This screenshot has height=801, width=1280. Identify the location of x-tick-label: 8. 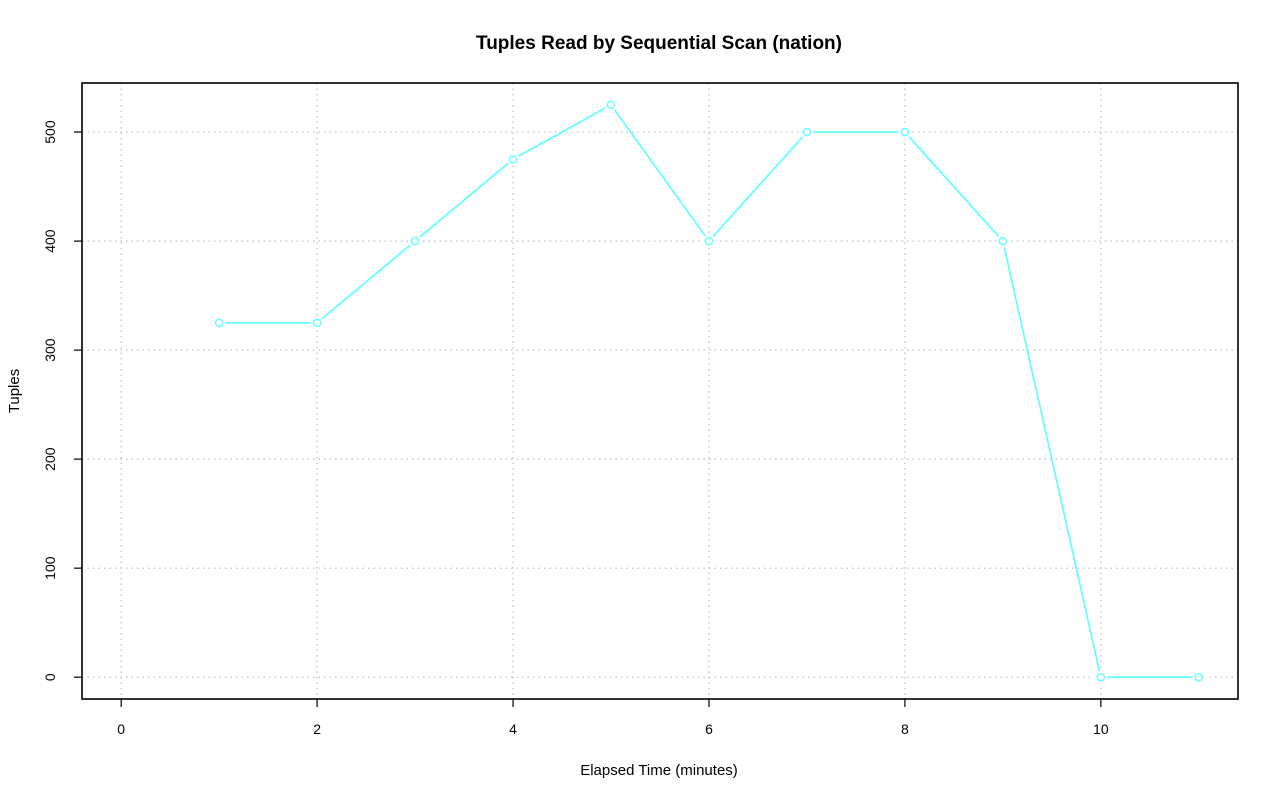
(905, 729).